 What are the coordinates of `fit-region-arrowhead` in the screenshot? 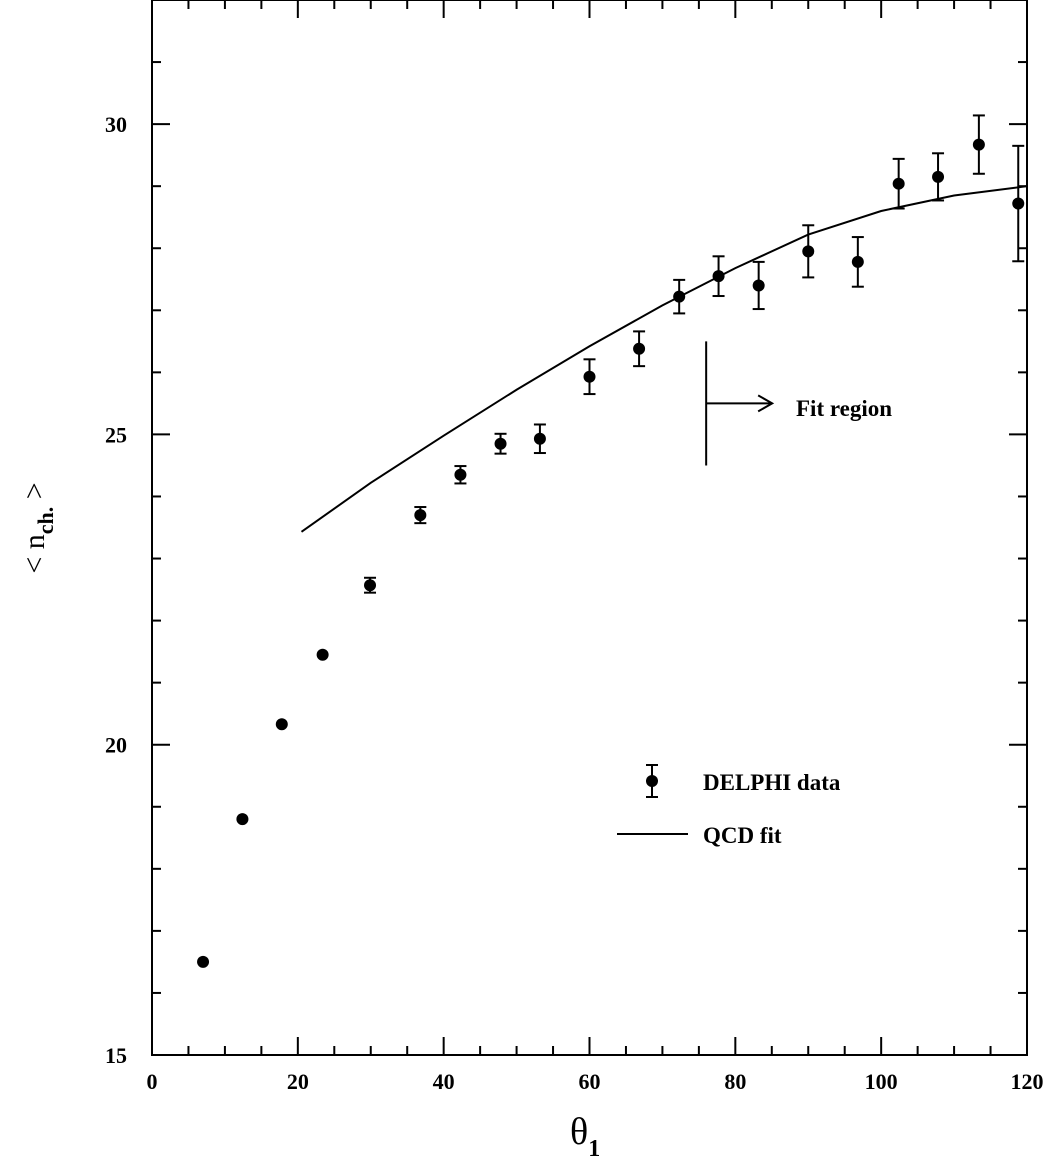 It's located at (766, 403).